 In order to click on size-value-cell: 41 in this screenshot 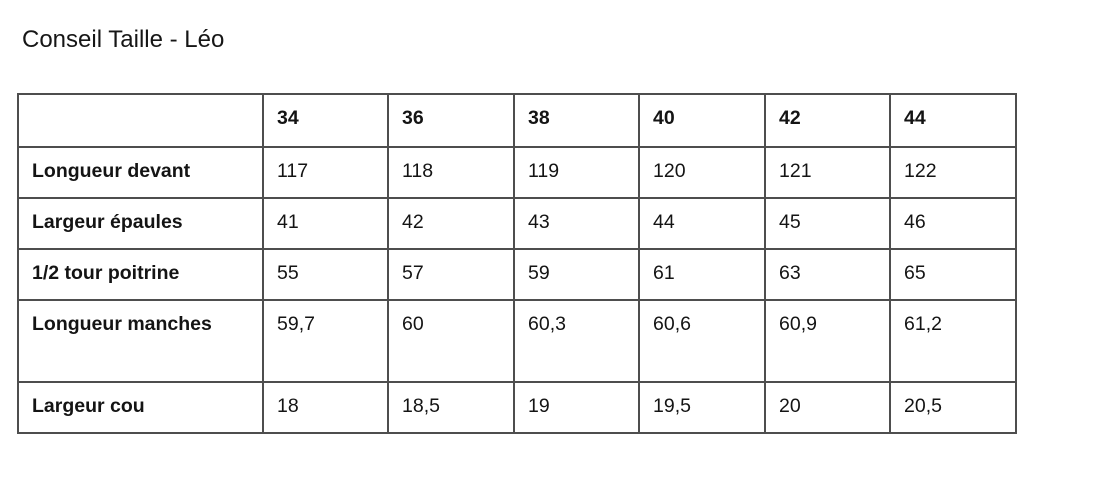, I will do `click(325, 223)`.